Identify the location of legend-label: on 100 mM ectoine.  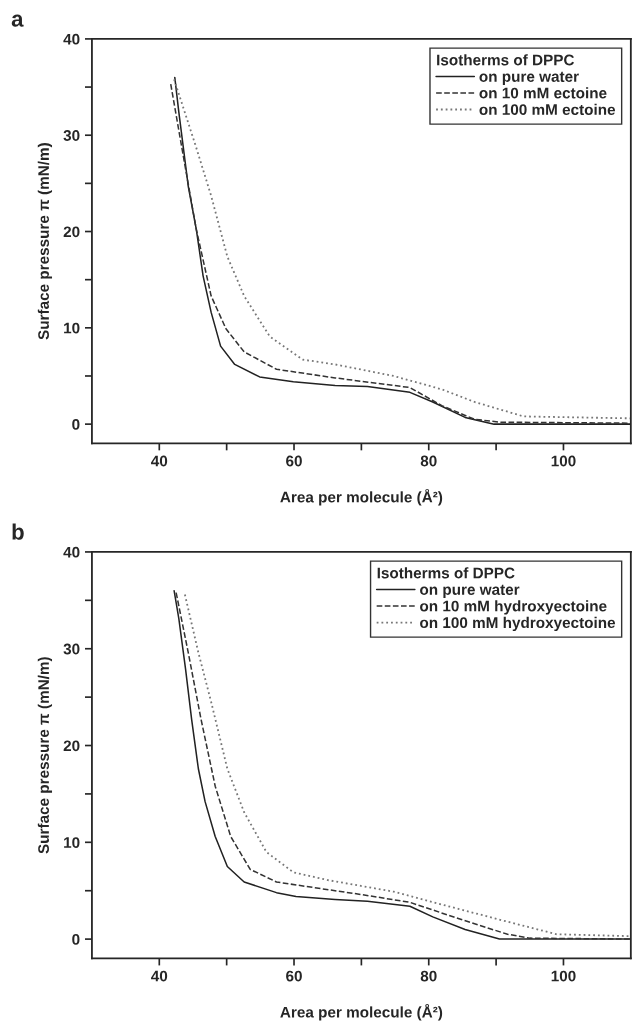
(547, 109).